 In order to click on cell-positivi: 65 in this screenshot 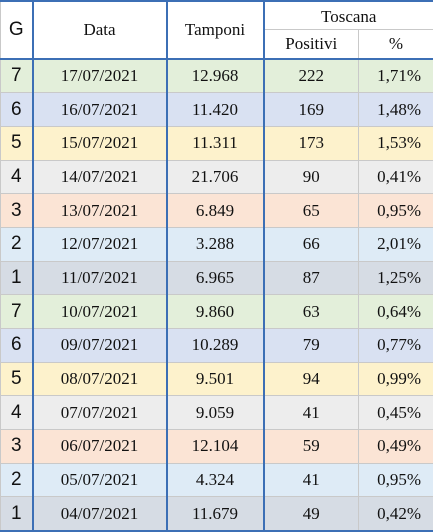, I will do `click(311, 211)`.